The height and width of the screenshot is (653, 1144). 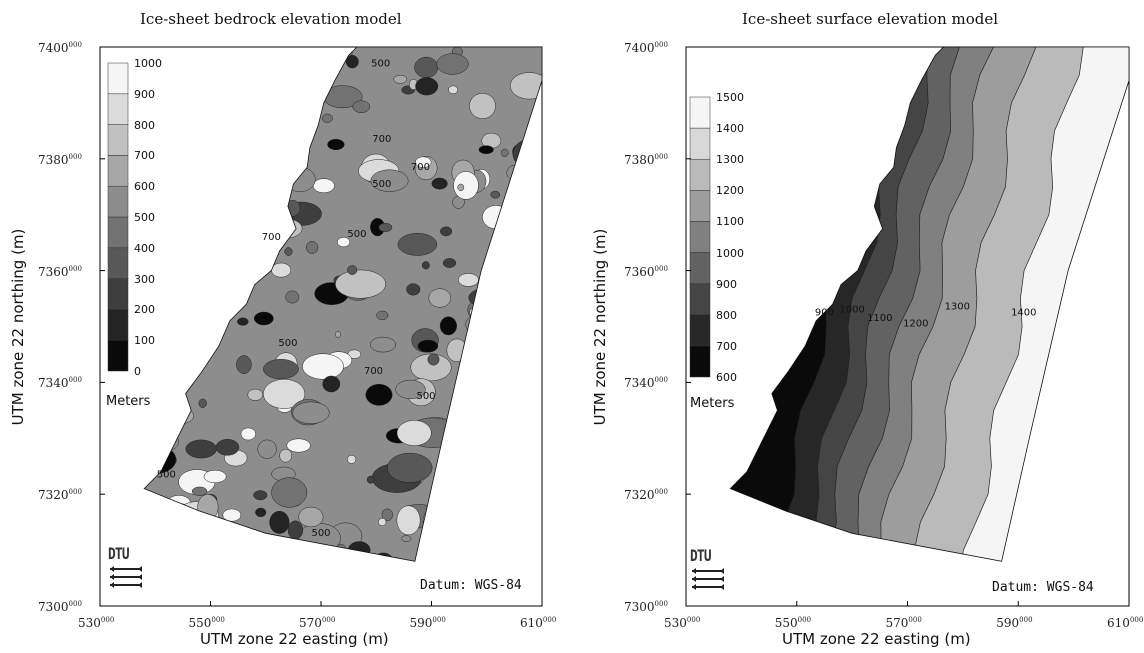 What do you see at coordinates (381, 139) in the screenshot?
I see `contour-label: 700` at bounding box center [381, 139].